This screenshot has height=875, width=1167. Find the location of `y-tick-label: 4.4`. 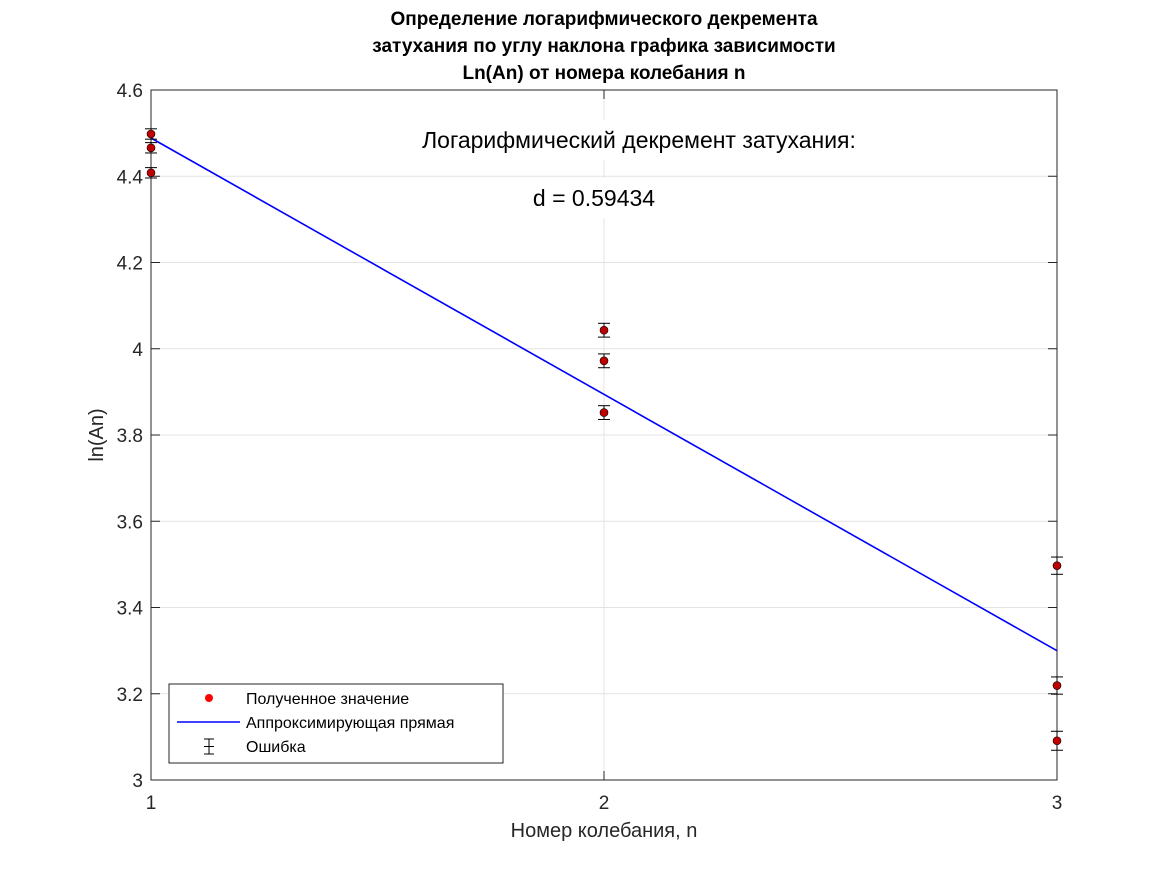

y-tick-label: 4.4 is located at coordinates (130, 177).